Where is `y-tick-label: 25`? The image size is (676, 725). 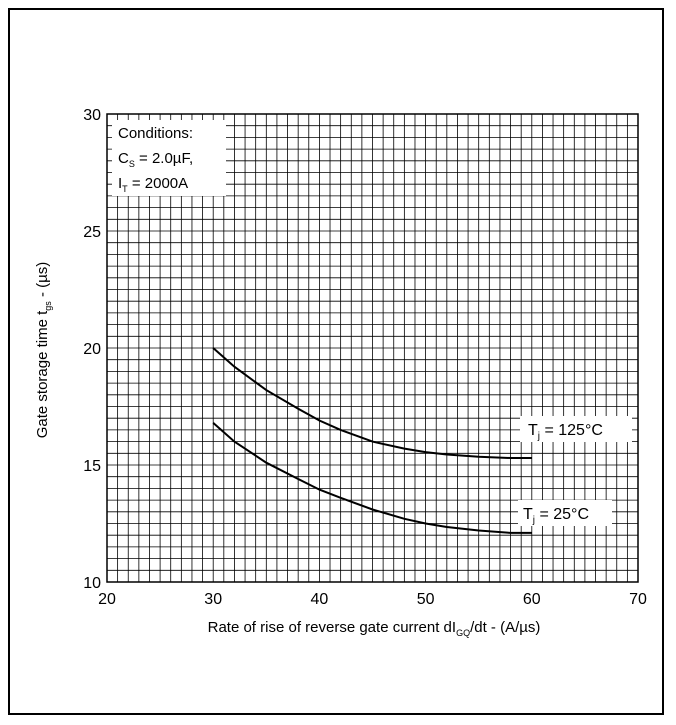
y-tick-label: 25 is located at coordinates (92, 232).